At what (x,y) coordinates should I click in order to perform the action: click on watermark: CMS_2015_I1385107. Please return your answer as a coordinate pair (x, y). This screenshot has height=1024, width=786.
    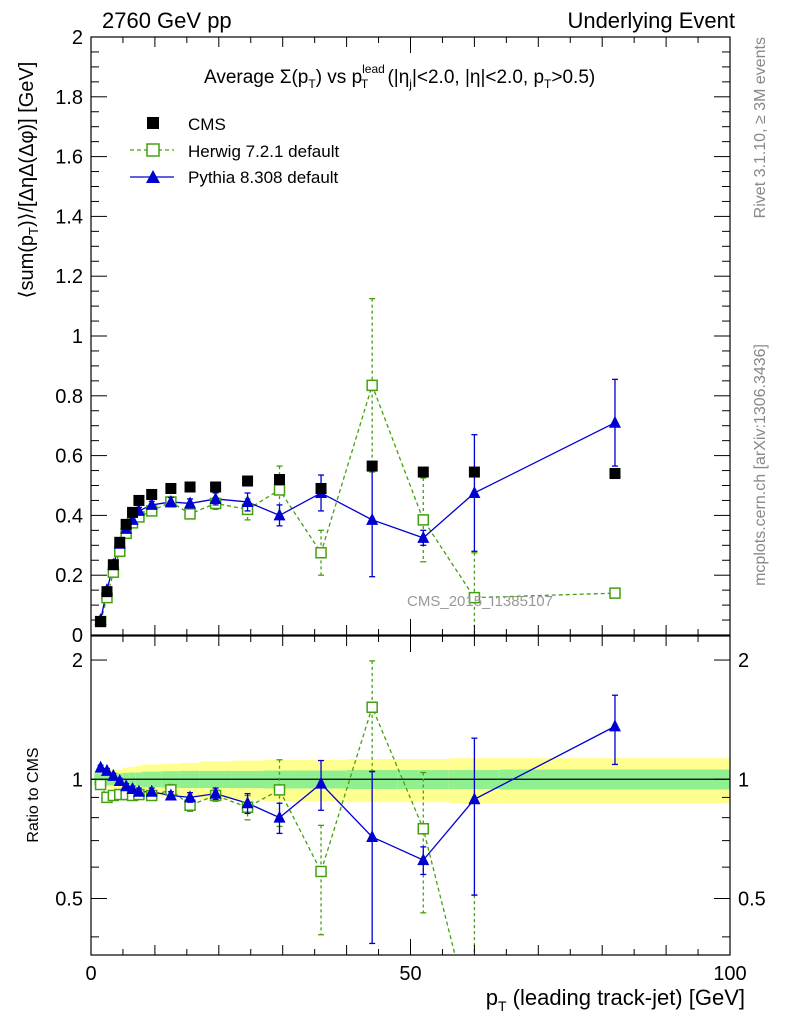
    Looking at the image, I should click on (480, 601).